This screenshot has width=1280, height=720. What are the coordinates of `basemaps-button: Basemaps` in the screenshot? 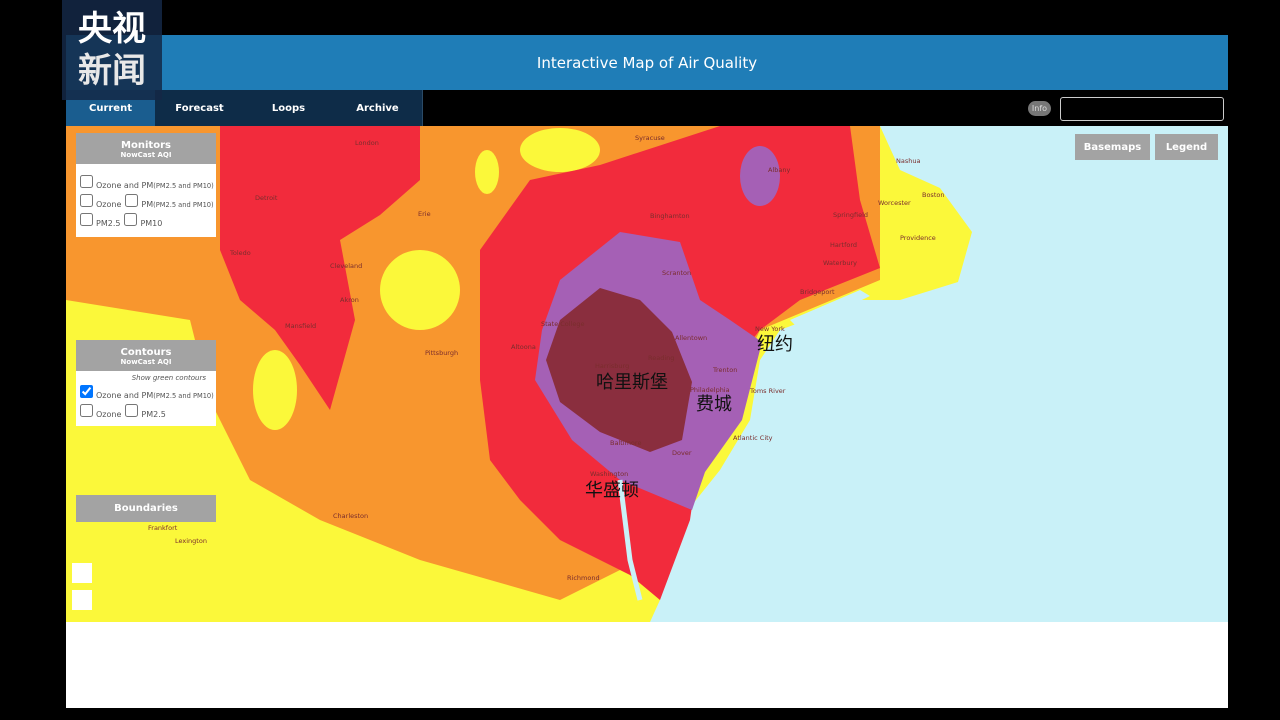 It's located at (1112, 147).